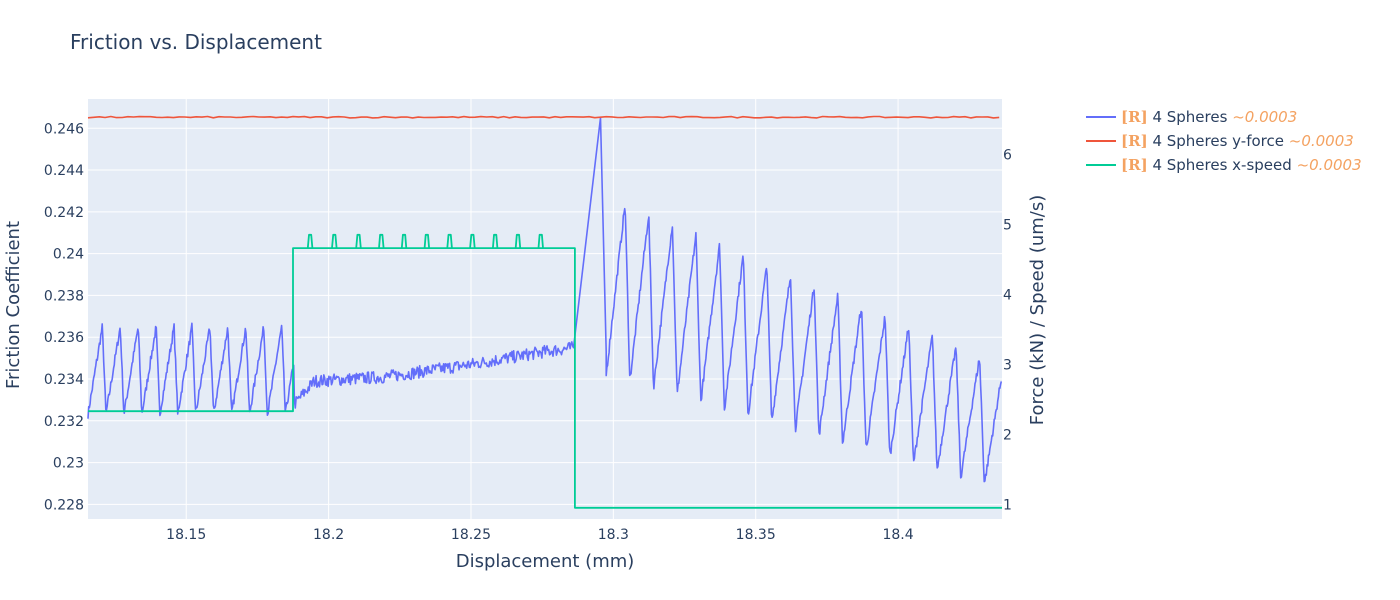  What do you see at coordinates (68, 255) in the screenshot?
I see `y-tick-label: 0.24` at bounding box center [68, 255].